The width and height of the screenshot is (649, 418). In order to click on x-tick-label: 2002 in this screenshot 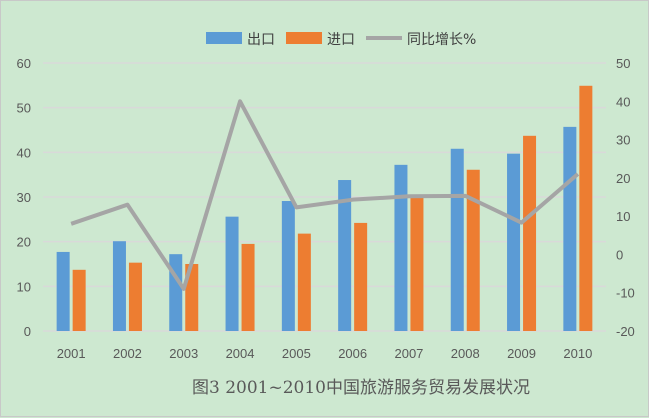, I will do `click(127, 353)`.